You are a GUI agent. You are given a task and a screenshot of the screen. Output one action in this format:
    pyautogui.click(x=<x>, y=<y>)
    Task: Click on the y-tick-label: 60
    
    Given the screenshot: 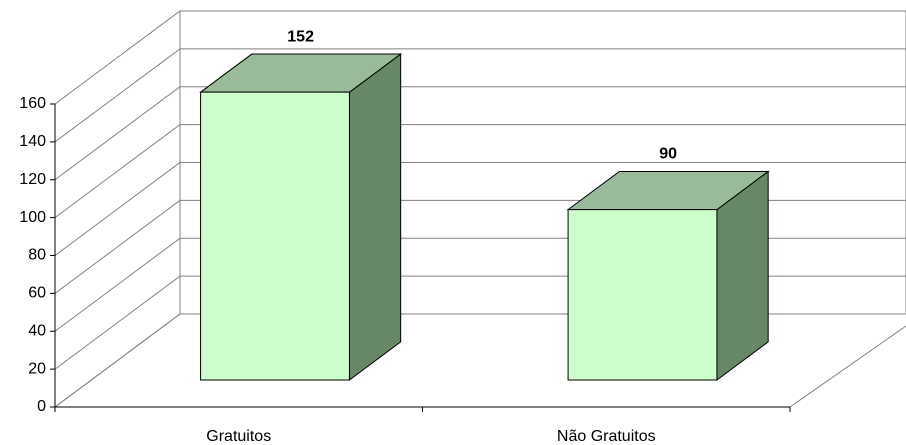 What is the action you would take?
    pyautogui.click(x=37, y=293)
    